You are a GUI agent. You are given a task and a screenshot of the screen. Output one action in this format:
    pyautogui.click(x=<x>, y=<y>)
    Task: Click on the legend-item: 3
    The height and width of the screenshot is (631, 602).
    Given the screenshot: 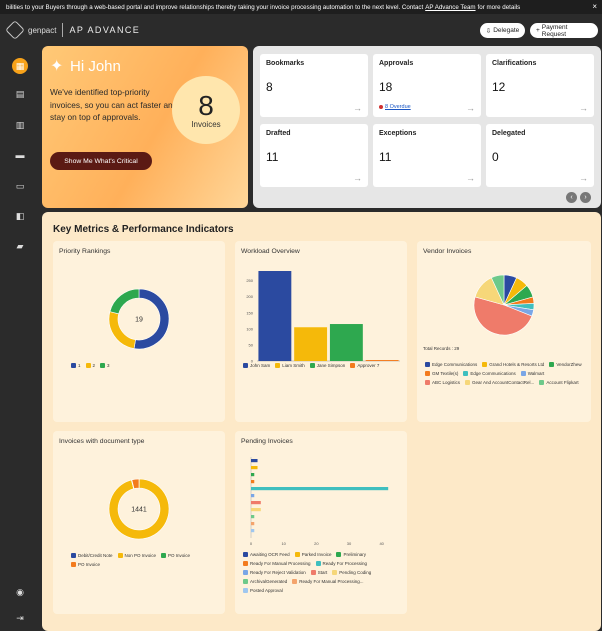 What is the action you would take?
    pyautogui.click(x=105, y=365)
    